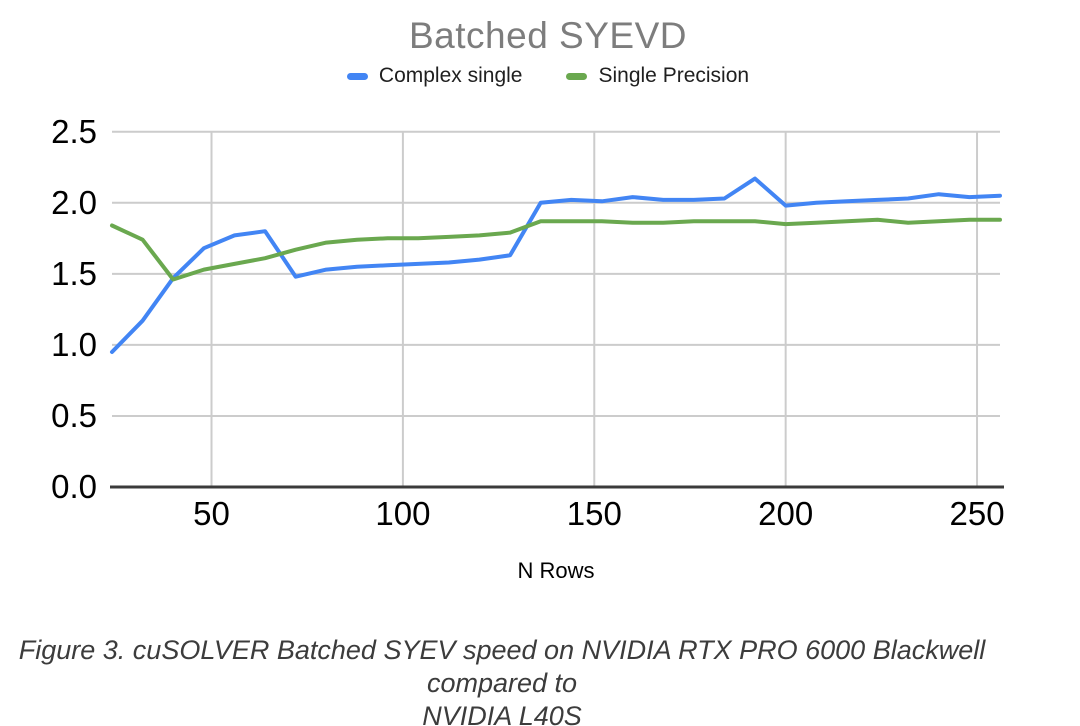 This screenshot has height=726, width=1080. I want to click on x-axis-title: N Rows, so click(556, 570).